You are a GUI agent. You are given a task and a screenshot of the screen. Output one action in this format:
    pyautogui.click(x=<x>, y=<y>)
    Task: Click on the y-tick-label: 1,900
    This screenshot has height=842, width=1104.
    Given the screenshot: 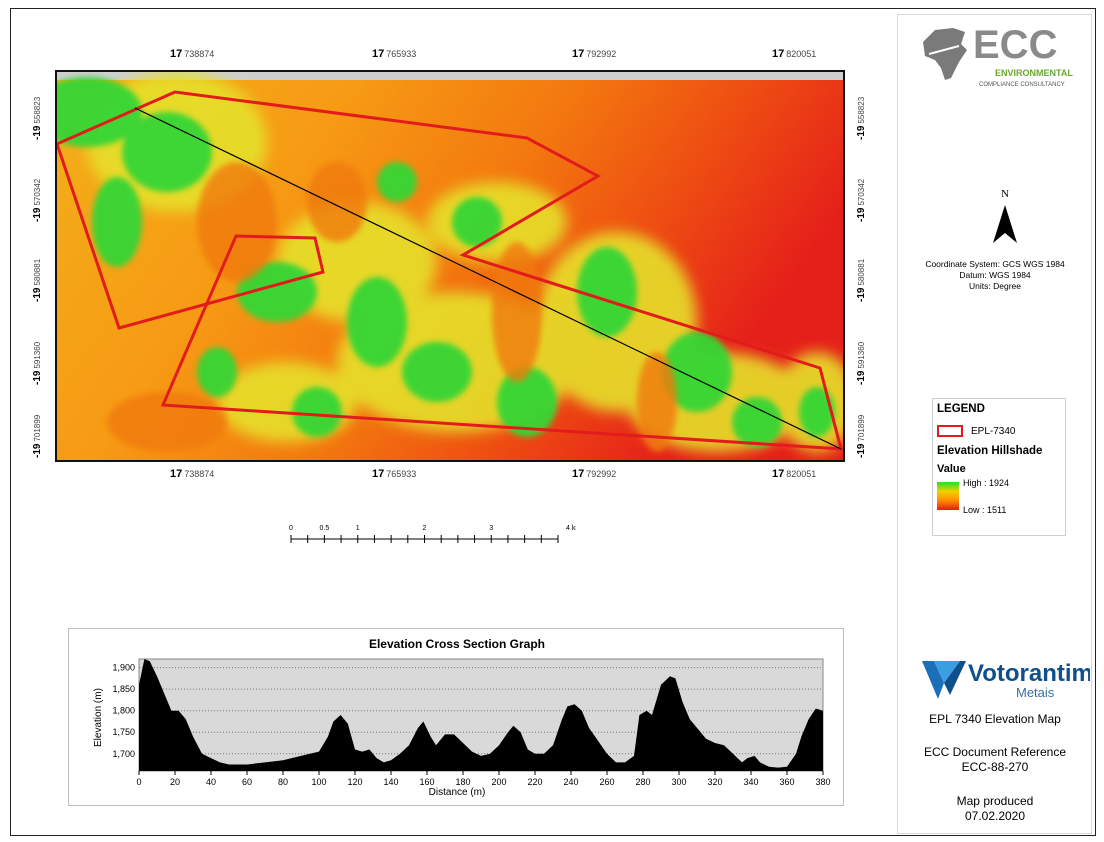 What is the action you would take?
    pyautogui.click(x=123, y=668)
    